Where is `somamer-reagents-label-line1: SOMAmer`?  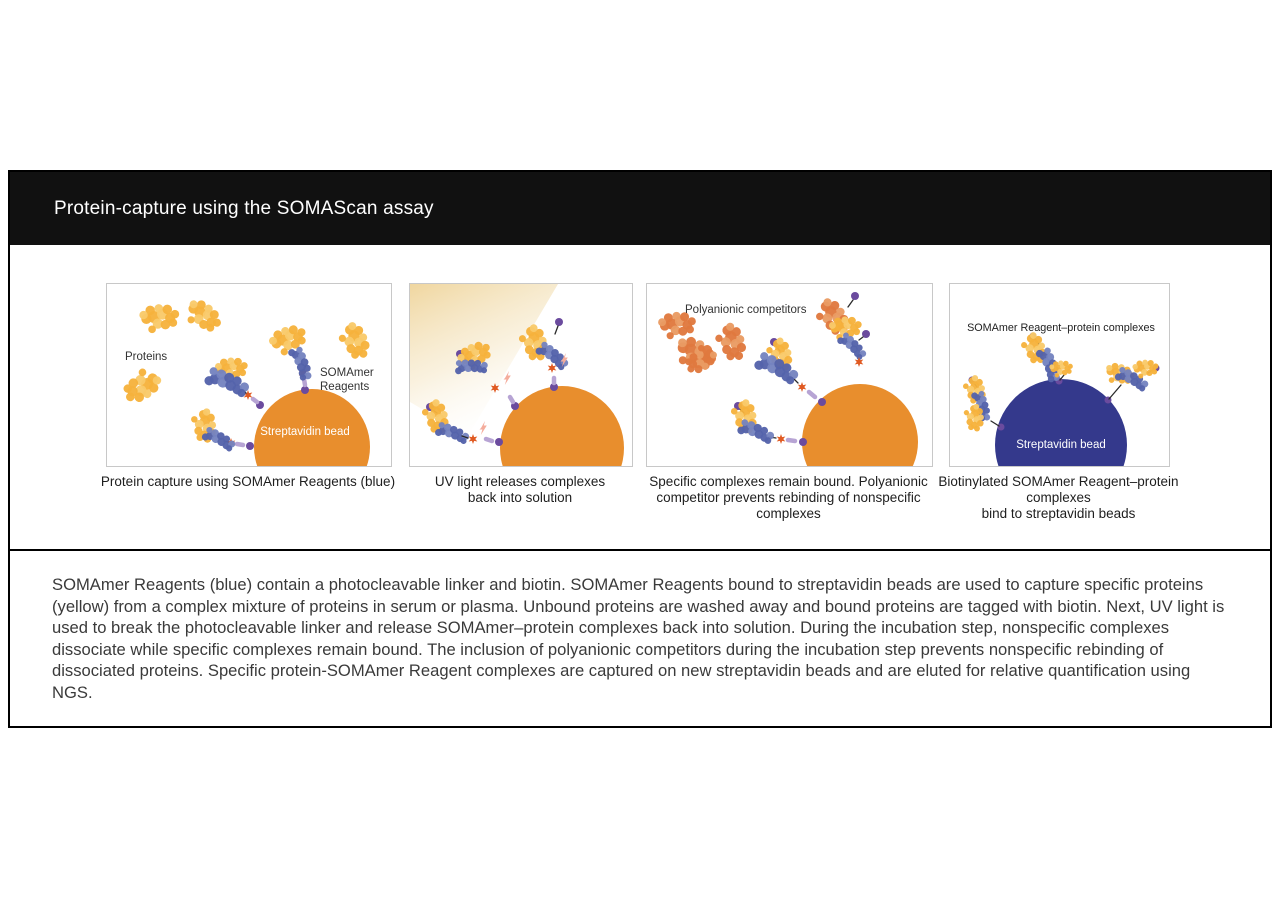
somamer-reagents-label-line1: SOMAmer is located at coordinates (347, 373).